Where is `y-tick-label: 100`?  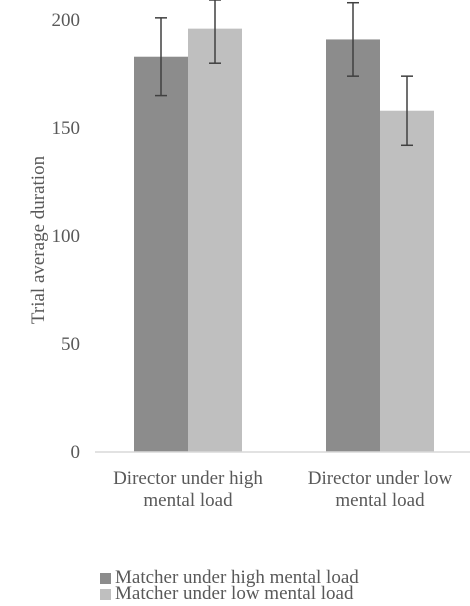
y-tick-label: 100 is located at coordinates (66, 236).